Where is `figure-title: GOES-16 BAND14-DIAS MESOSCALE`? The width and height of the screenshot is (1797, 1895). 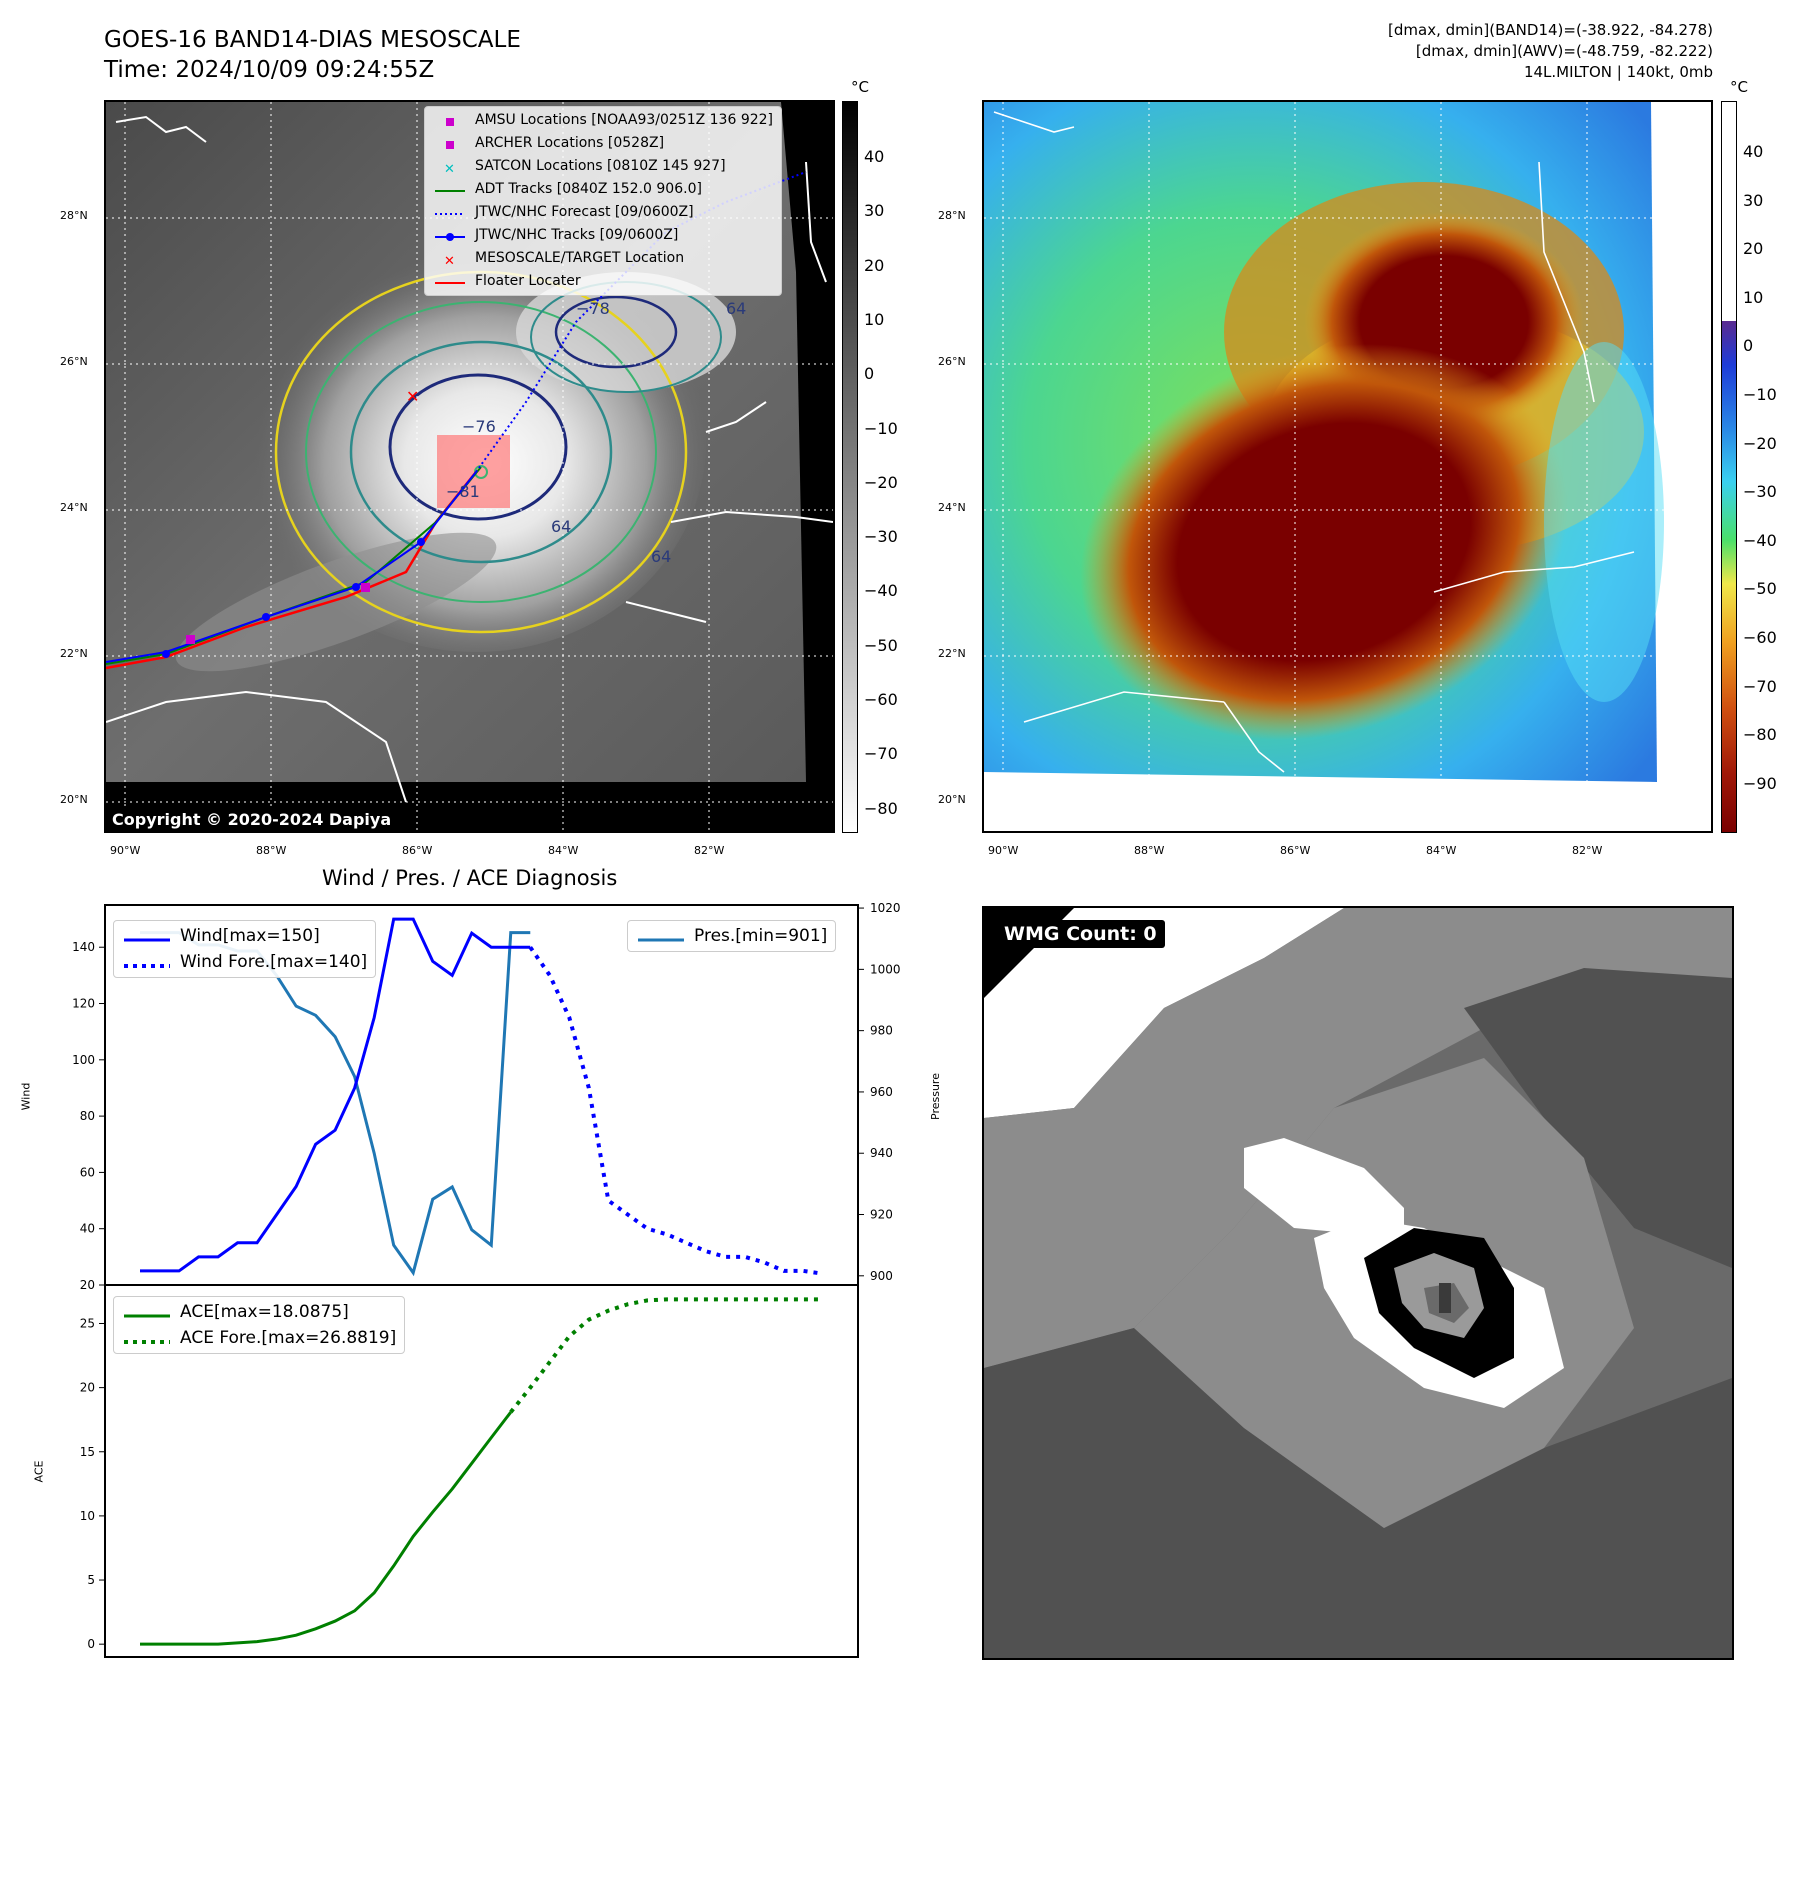
figure-title: GOES-16 BAND14-DIAS MESOSCALE is located at coordinates (312, 40).